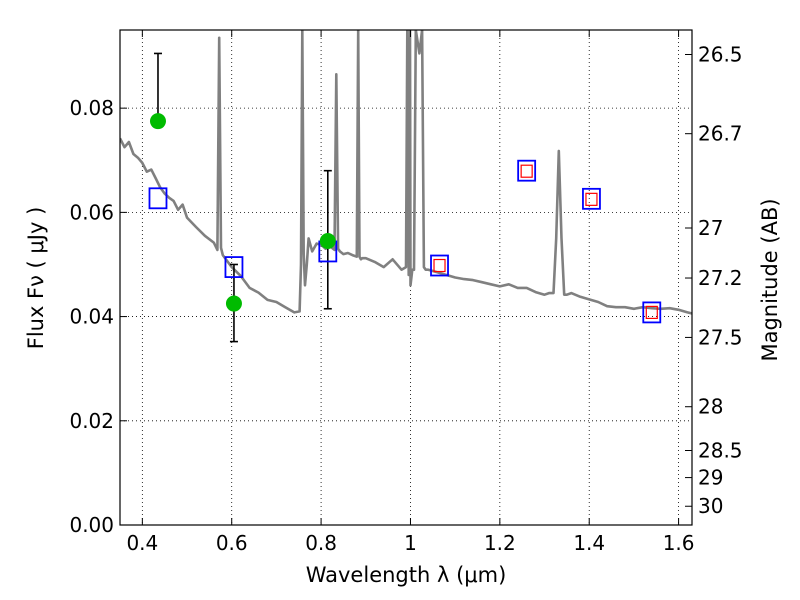 Image resolution: width=800 pixels, height=600 pixels. What do you see at coordinates (720, 450) in the screenshot?
I see `y-right-tick-label: 28.5` at bounding box center [720, 450].